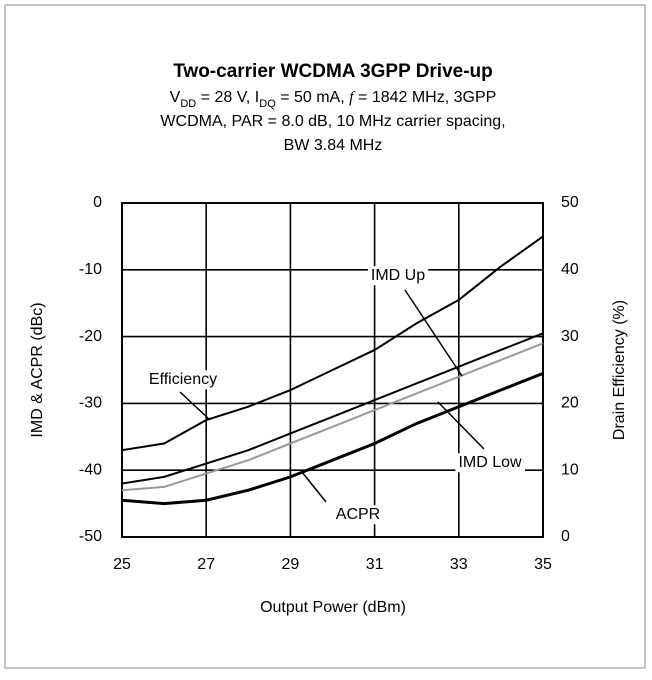  Describe the element at coordinates (188, 104) in the screenshot. I see `subtitle-part: DD` at that location.